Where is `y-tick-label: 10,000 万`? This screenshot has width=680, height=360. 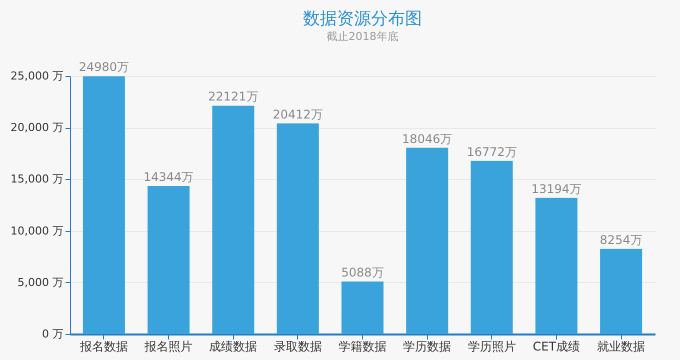
y-tick-label: 10,000 万 is located at coordinates (37, 231).